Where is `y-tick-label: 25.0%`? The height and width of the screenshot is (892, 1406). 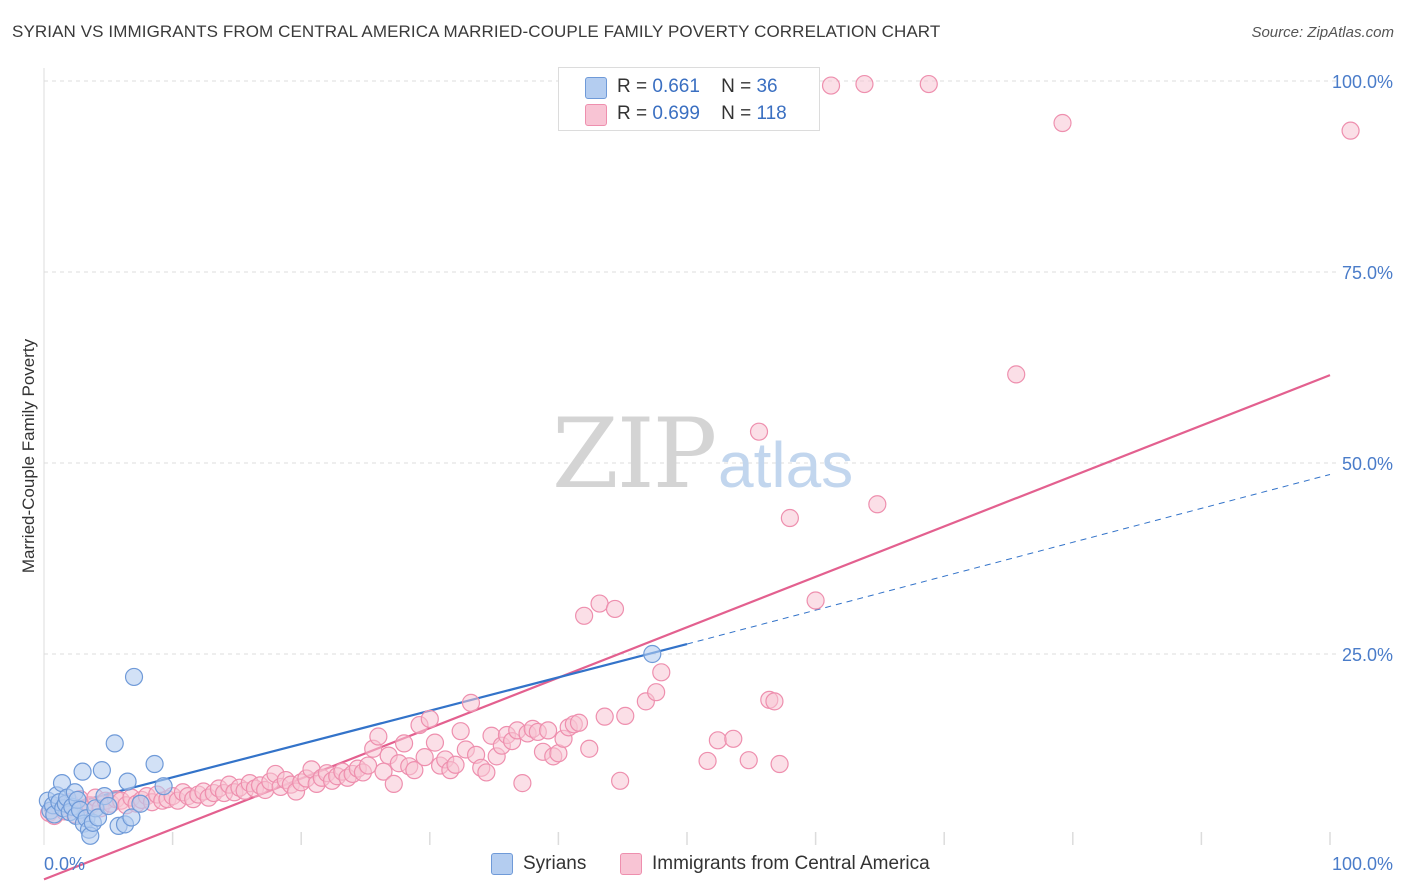
y-tick-label: 25.0% is located at coordinates (1367, 655).